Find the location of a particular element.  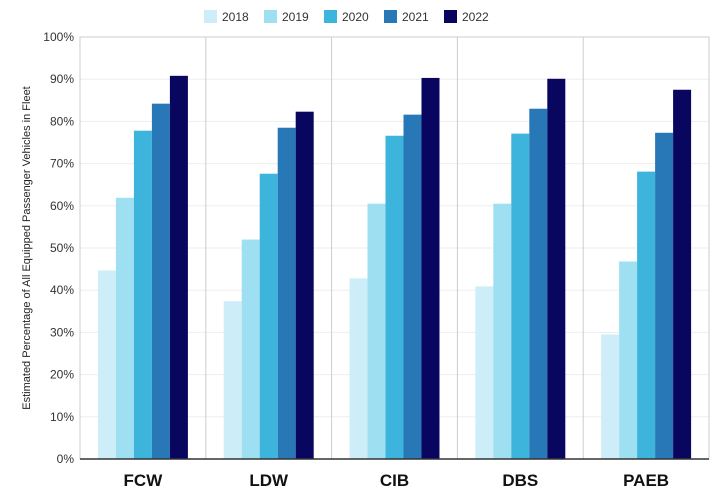

legend-label: 2020 is located at coordinates (355, 17).